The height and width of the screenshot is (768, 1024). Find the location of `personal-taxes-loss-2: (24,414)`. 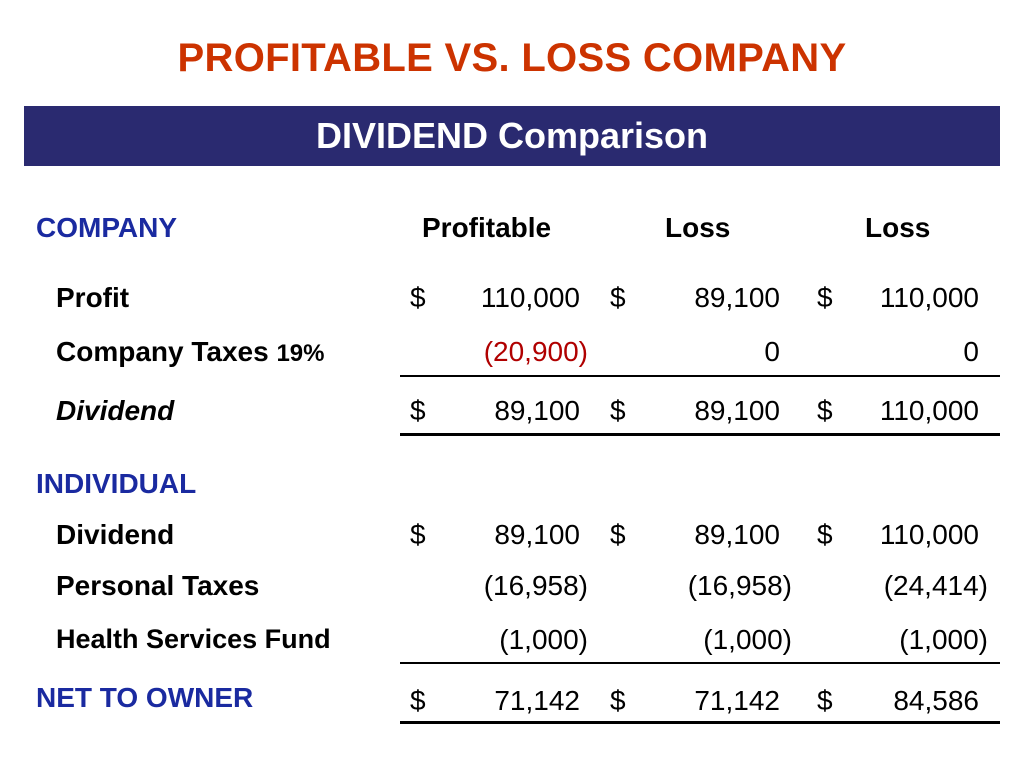

personal-taxes-loss-2: (24,414) is located at coordinates (935, 585).